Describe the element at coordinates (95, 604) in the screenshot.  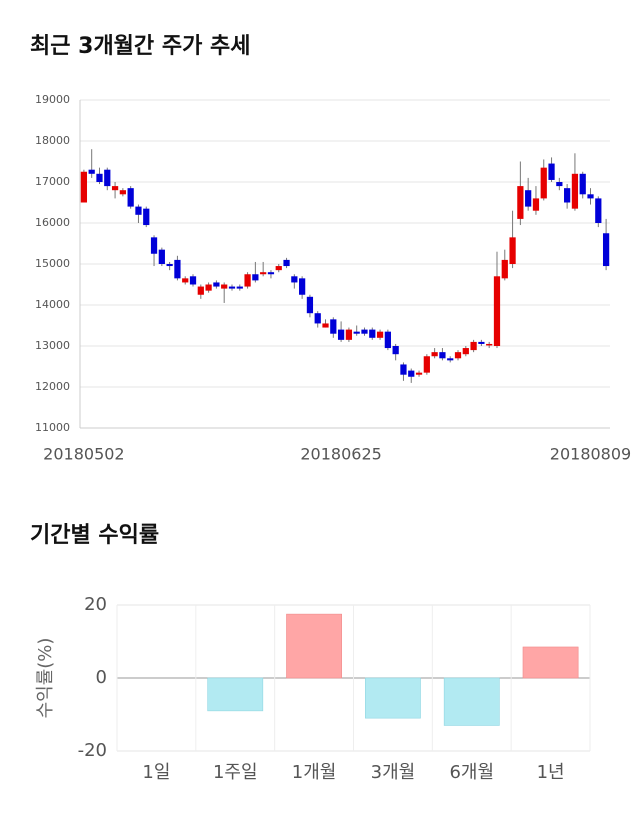
I see `y-tick-label: 20` at that location.